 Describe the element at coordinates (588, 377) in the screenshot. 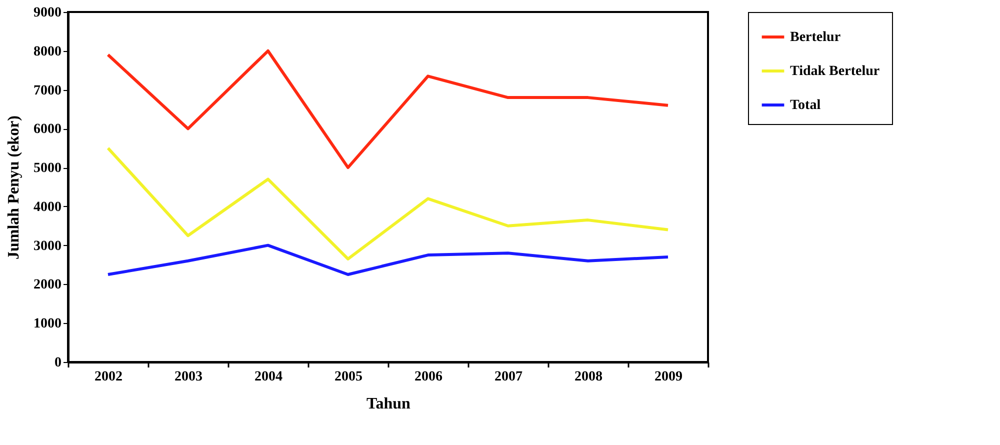

I see `x-tick-label: 2008` at that location.